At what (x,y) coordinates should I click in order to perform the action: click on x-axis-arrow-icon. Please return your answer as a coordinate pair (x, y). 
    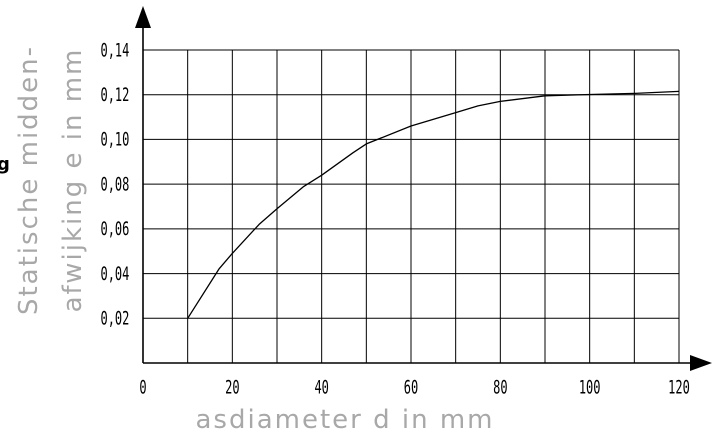
    Looking at the image, I should click on (701, 363).